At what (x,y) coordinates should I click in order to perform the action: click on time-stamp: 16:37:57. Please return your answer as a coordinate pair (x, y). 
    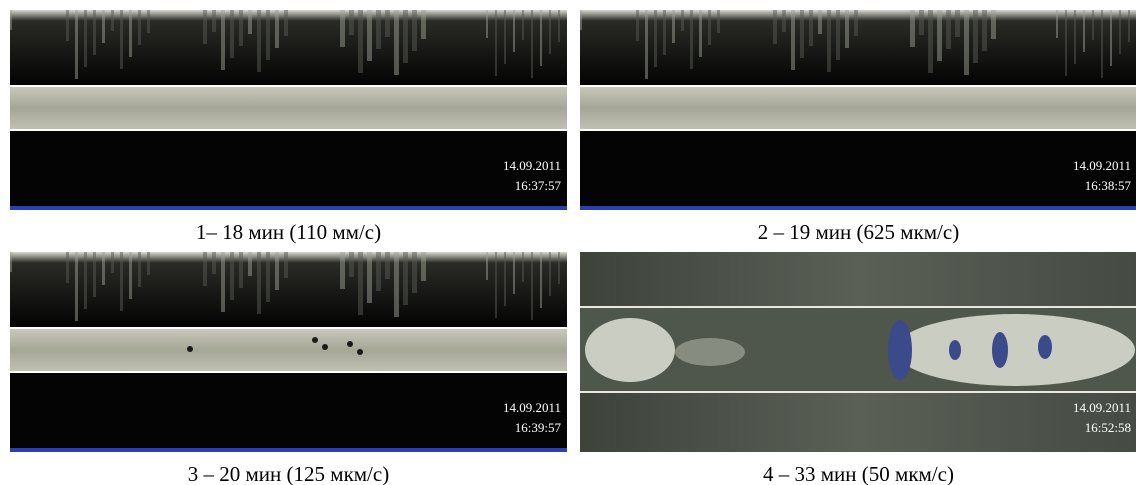
    Looking at the image, I should click on (538, 185).